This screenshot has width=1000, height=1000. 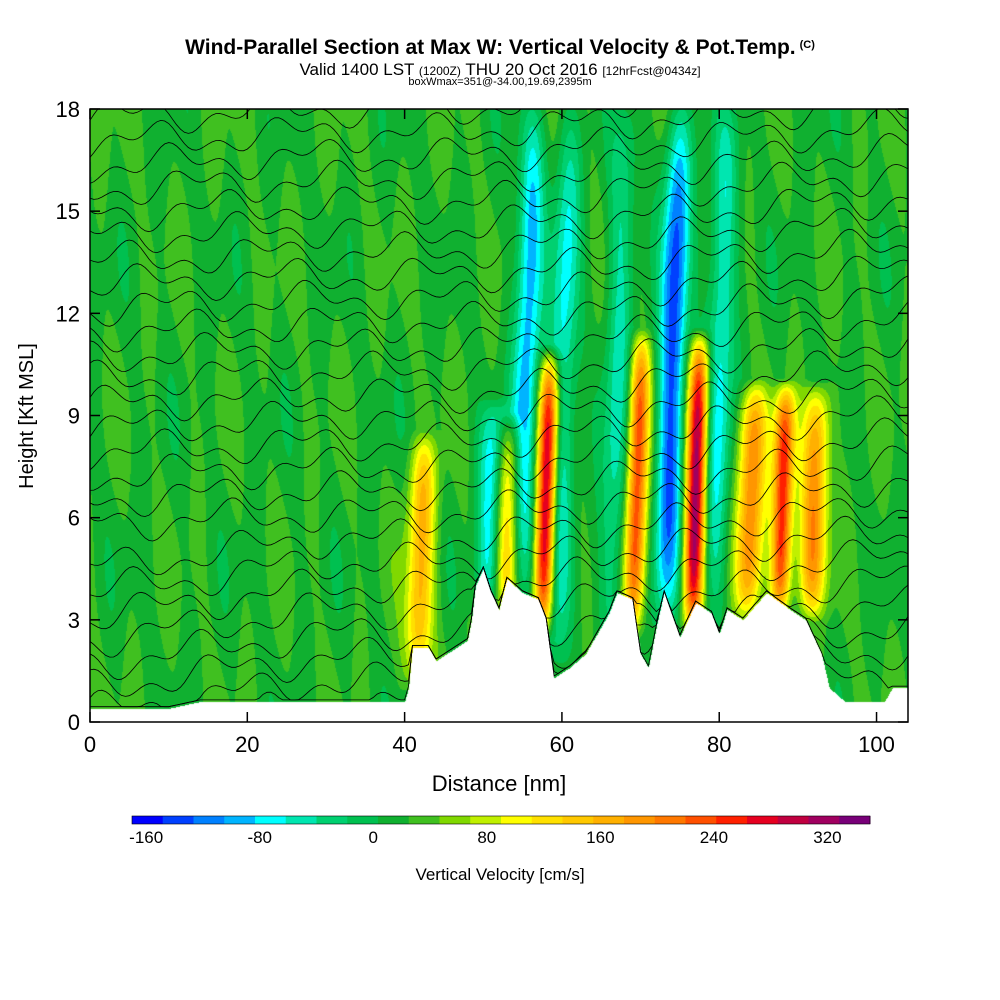 What do you see at coordinates (562, 744) in the screenshot?
I see `x-tick-label: 60` at bounding box center [562, 744].